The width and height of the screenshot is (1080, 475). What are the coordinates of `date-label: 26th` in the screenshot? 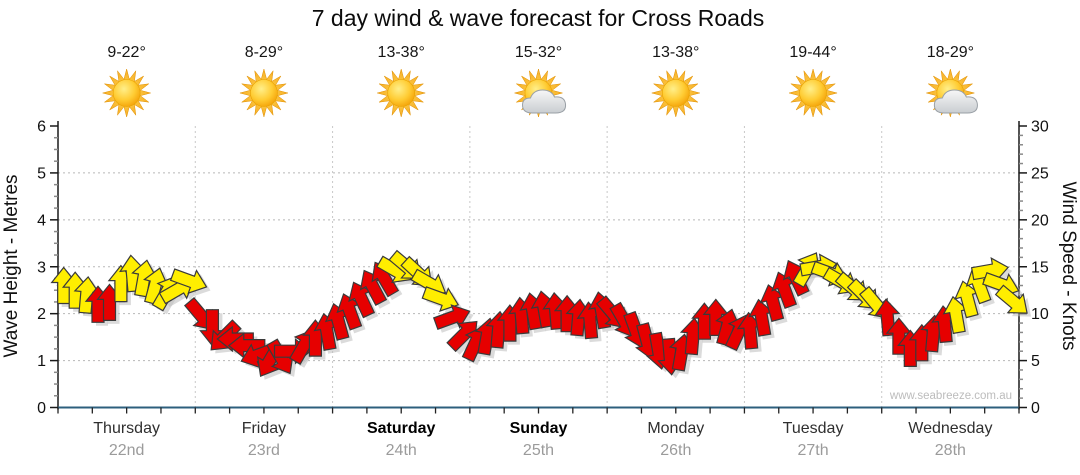 It's located at (675, 450).